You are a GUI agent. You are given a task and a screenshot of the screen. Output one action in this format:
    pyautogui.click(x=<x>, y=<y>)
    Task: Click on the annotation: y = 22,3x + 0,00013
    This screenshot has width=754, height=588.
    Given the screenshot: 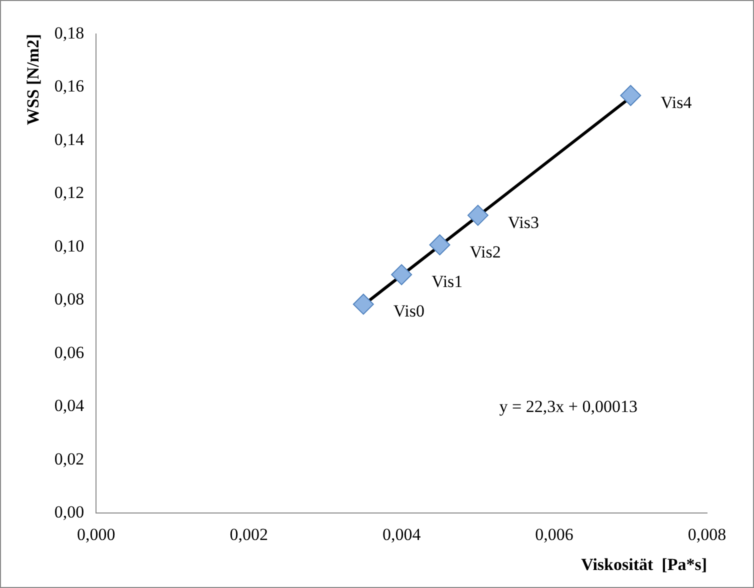 What is the action you would take?
    pyautogui.click(x=568, y=406)
    